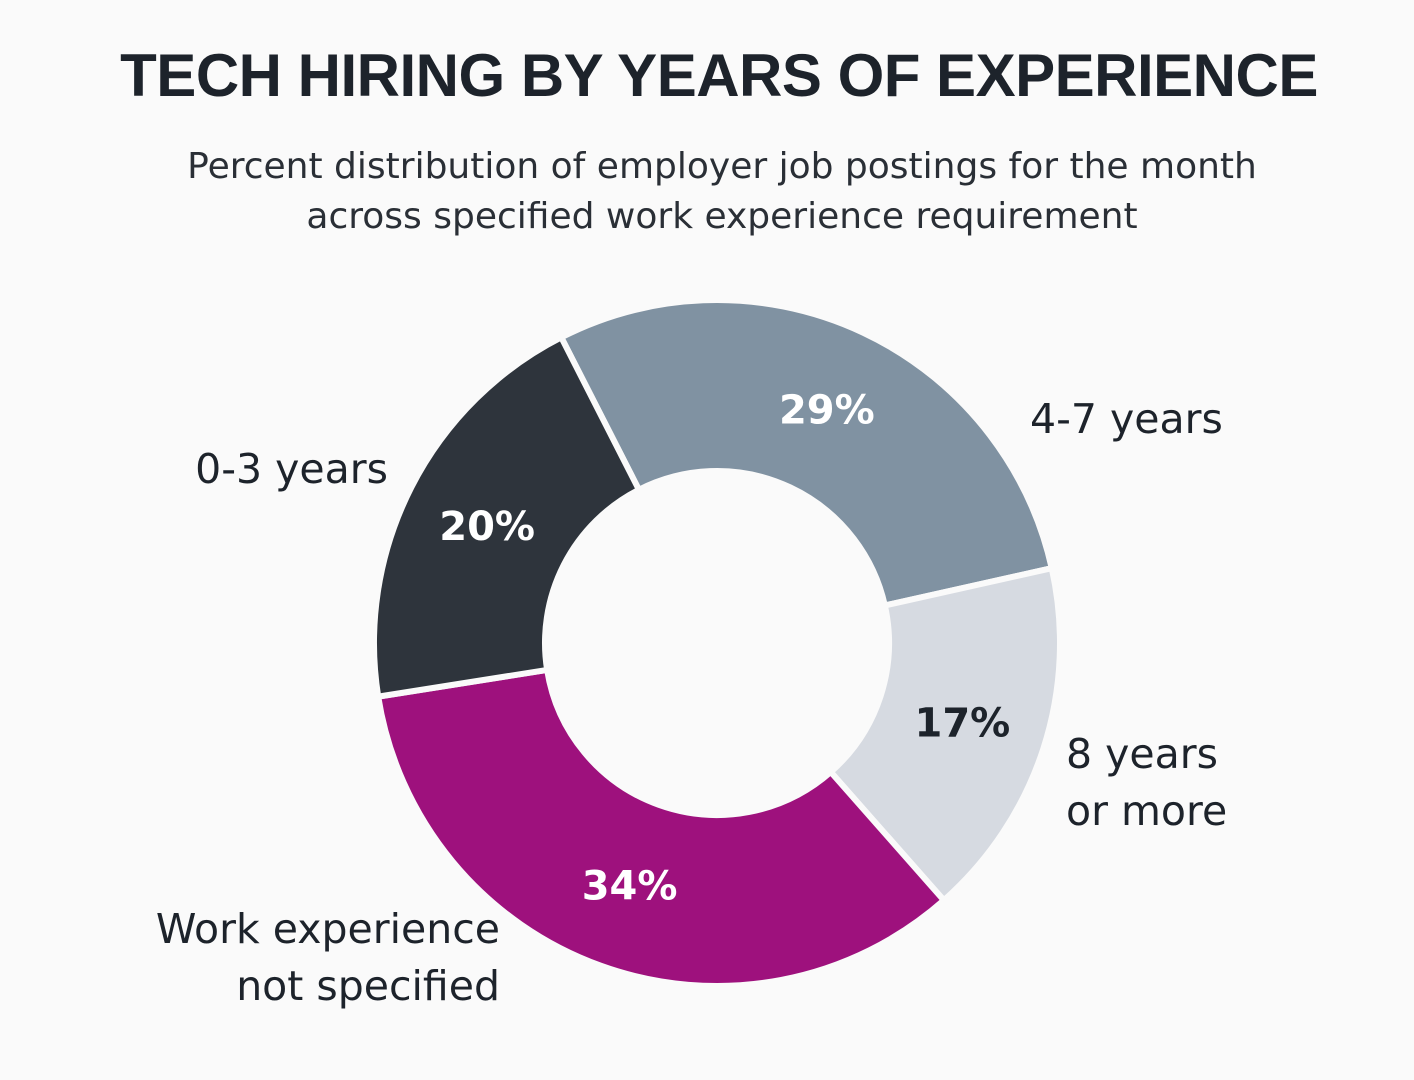 The width and height of the screenshot is (1414, 1080). Describe the element at coordinates (827, 411) in the screenshot. I see `slice-value-label: 29%` at that location.